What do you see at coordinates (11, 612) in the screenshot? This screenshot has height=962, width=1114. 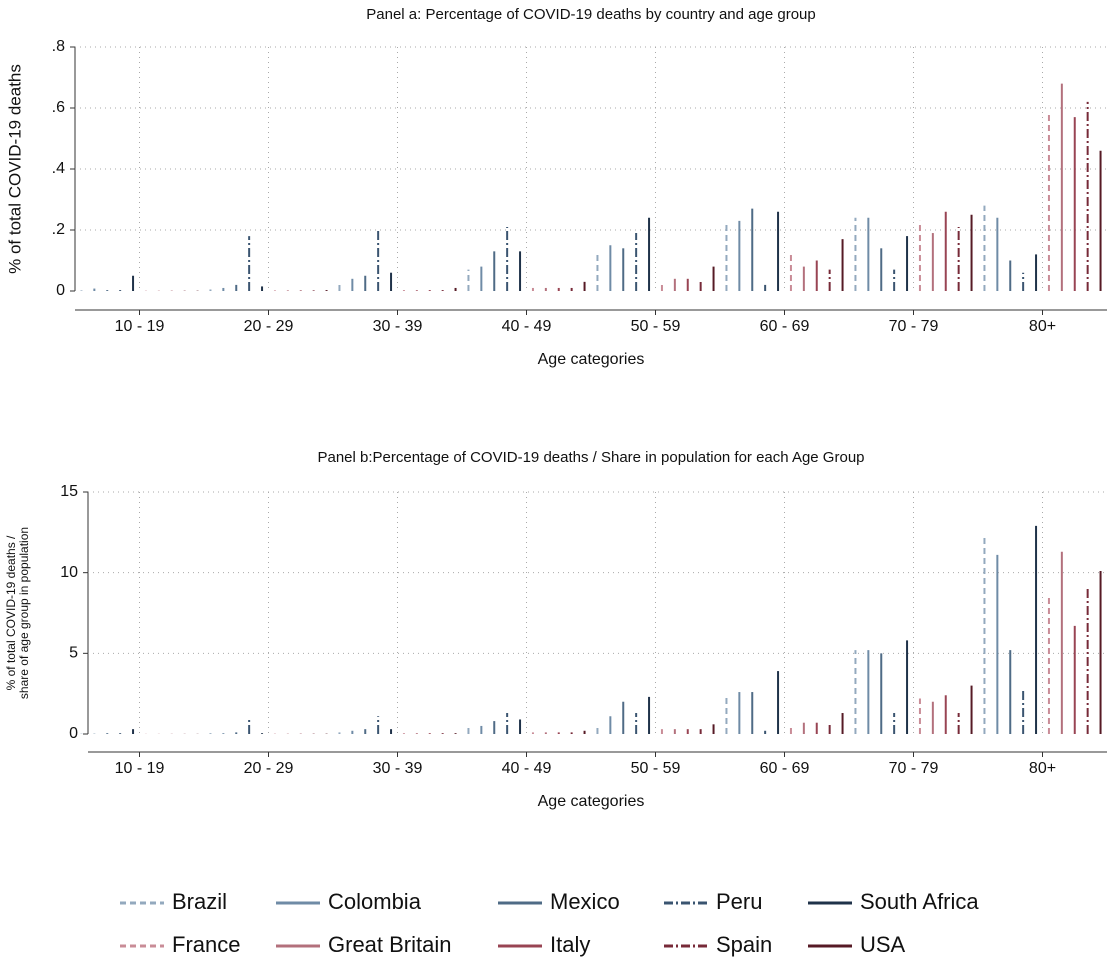 I see `y-axis-title: % of total COVID-19 deaths /` at bounding box center [11, 612].